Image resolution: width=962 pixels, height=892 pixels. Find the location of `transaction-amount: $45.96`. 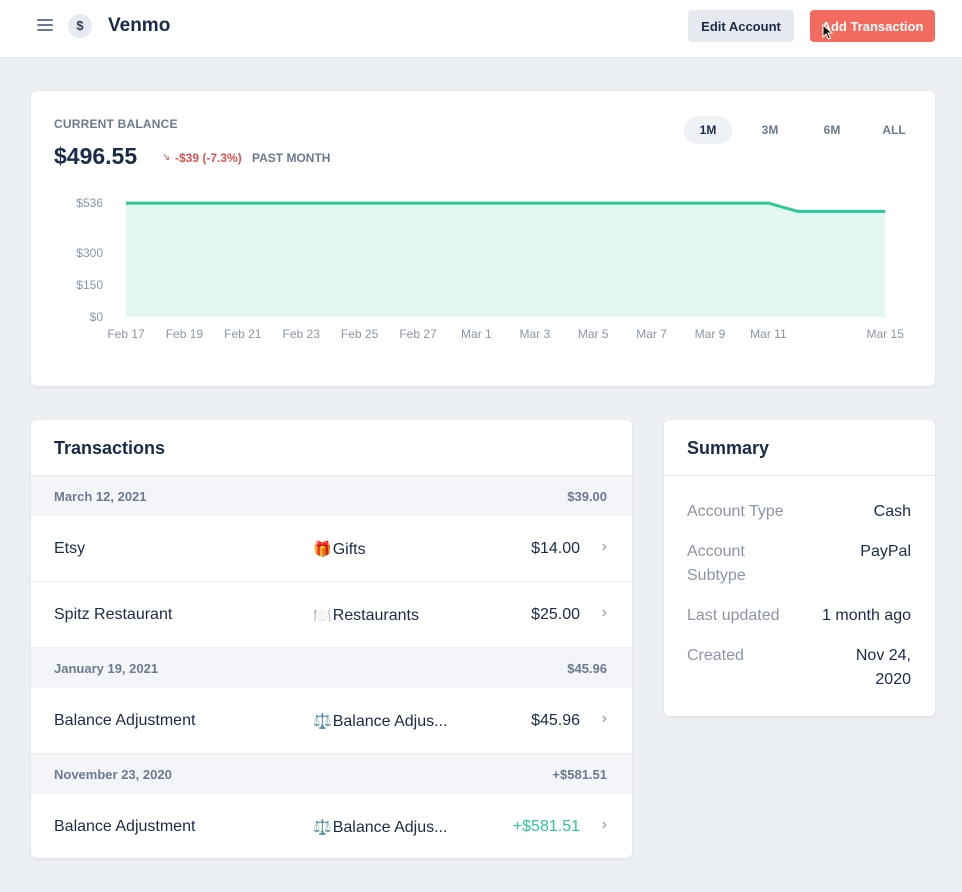

transaction-amount: $45.96 is located at coordinates (555, 720).